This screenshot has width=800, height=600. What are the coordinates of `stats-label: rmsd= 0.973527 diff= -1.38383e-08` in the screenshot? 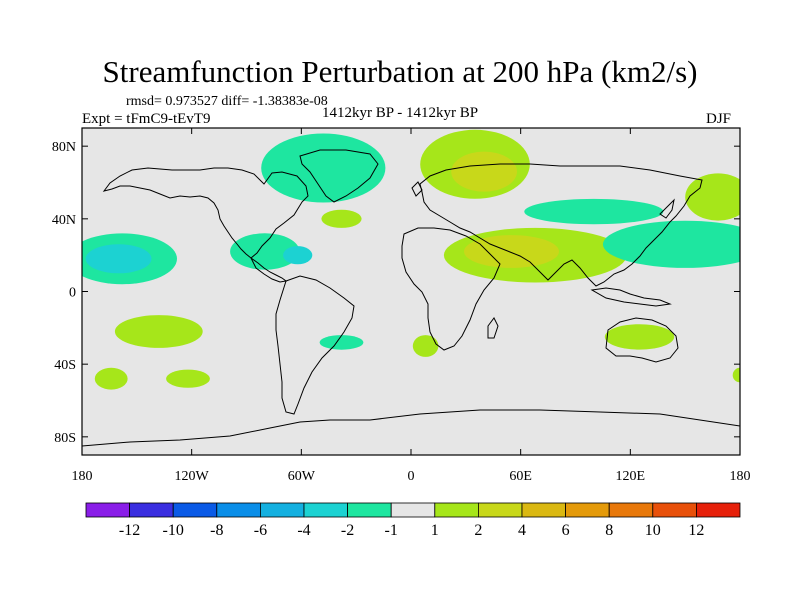 It's located at (227, 101).